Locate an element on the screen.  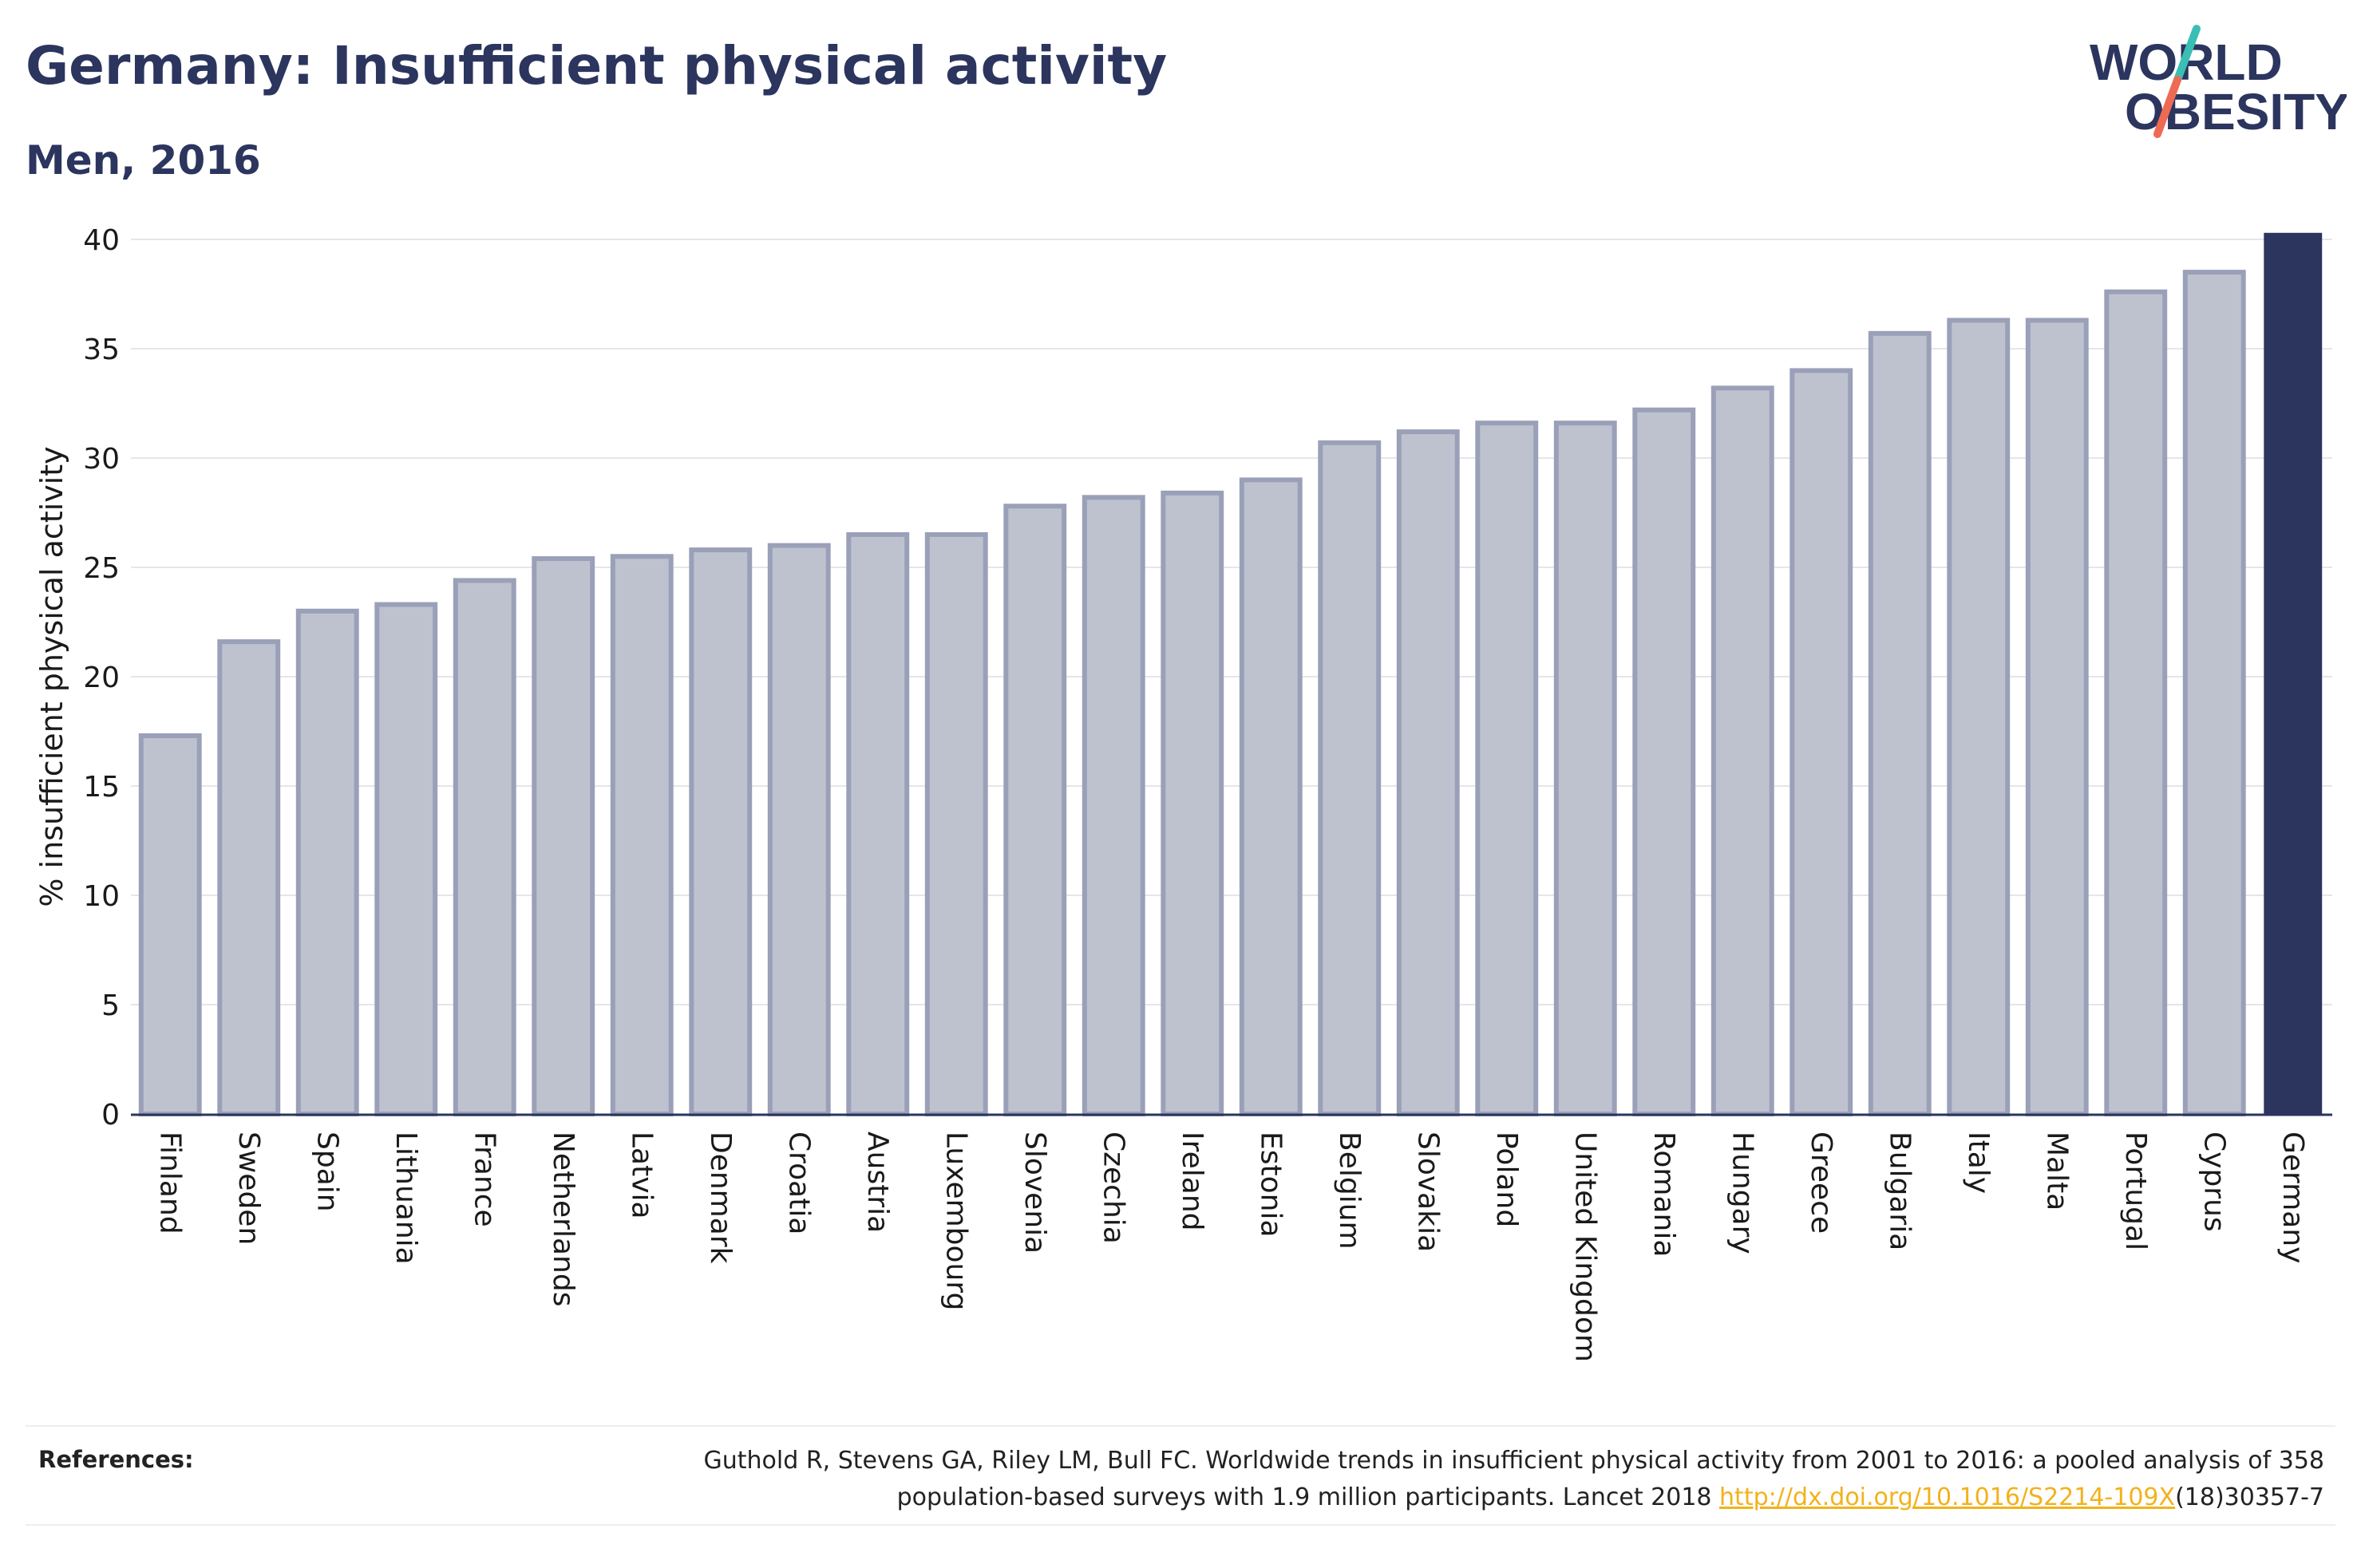
y-axis-ticks: 0 5 10 15 20 25 30 35 40 is located at coordinates (101, 678).